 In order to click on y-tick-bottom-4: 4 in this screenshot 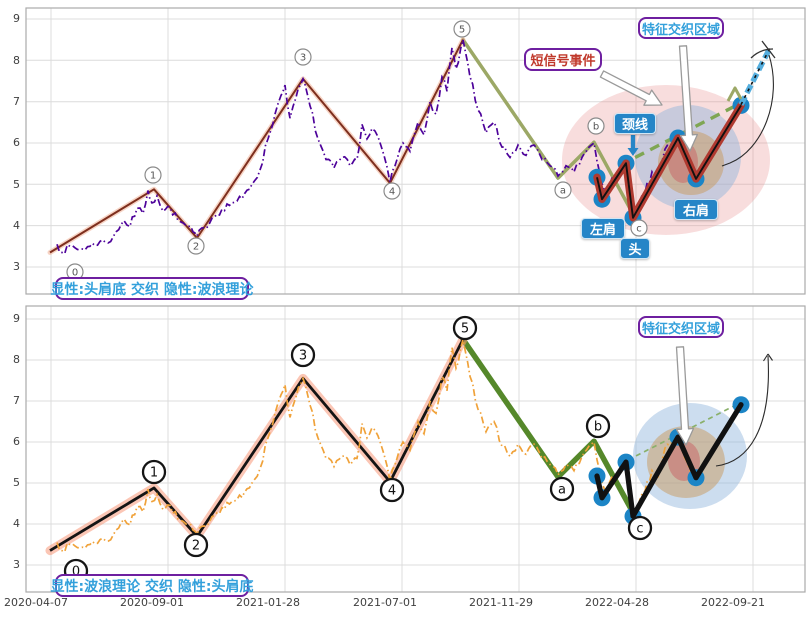, I will do `click(16, 523)`.